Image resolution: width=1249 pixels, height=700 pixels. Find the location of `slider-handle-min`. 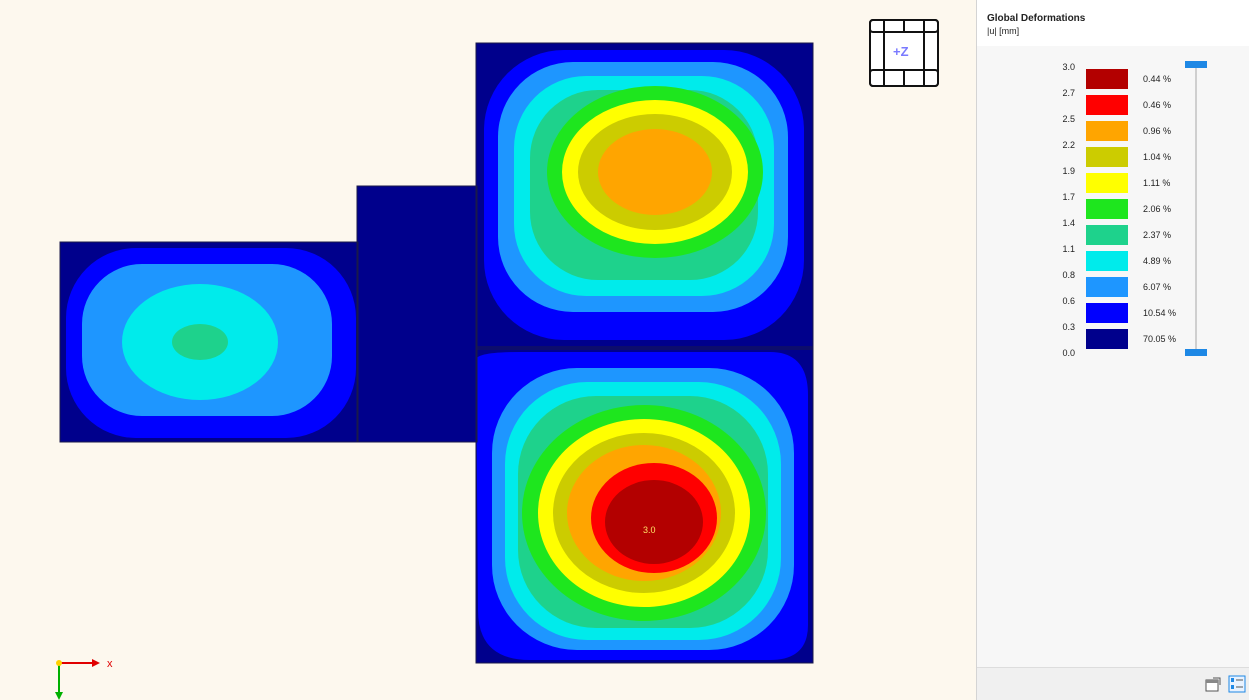

slider-handle-min is located at coordinates (1196, 352).